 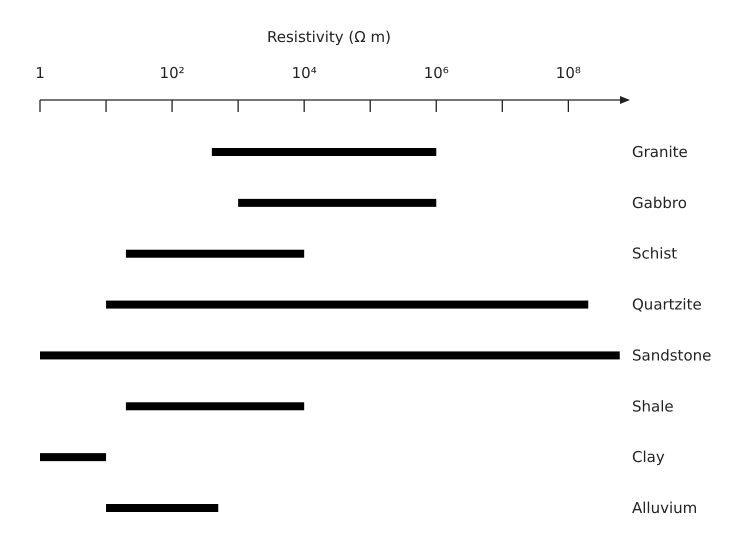 What do you see at coordinates (660, 152) in the screenshot?
I see `y-tick-label: Granite` at bounding box center [660, 152].